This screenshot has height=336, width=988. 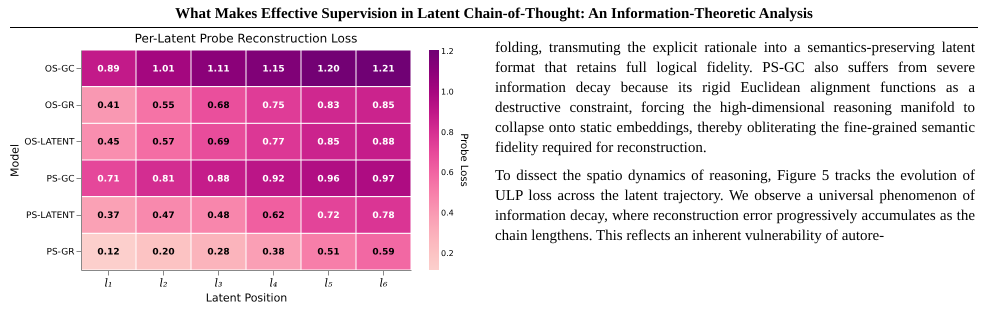 What do you see at coordinates (59, 106) in the screenshot?
I see `y-tick-label: OS-GR` at bounding box center [59, 106].